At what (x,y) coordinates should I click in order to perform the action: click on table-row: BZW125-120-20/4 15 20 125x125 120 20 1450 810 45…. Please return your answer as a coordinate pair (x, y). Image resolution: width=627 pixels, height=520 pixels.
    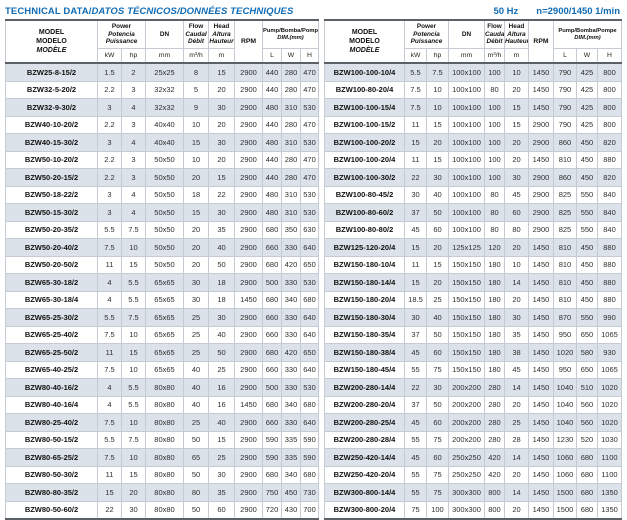
    Looking at the image, I should click on (473, 247).